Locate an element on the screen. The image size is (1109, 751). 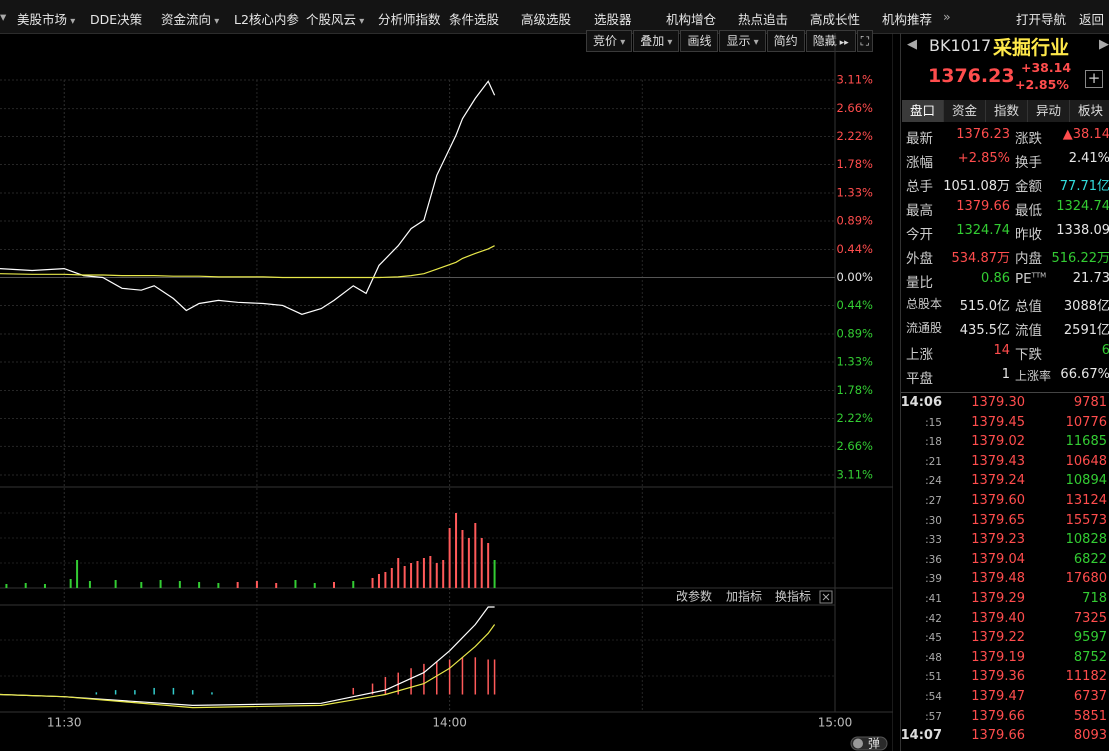
trade-time: :24 is located at coordinates (933, 481).